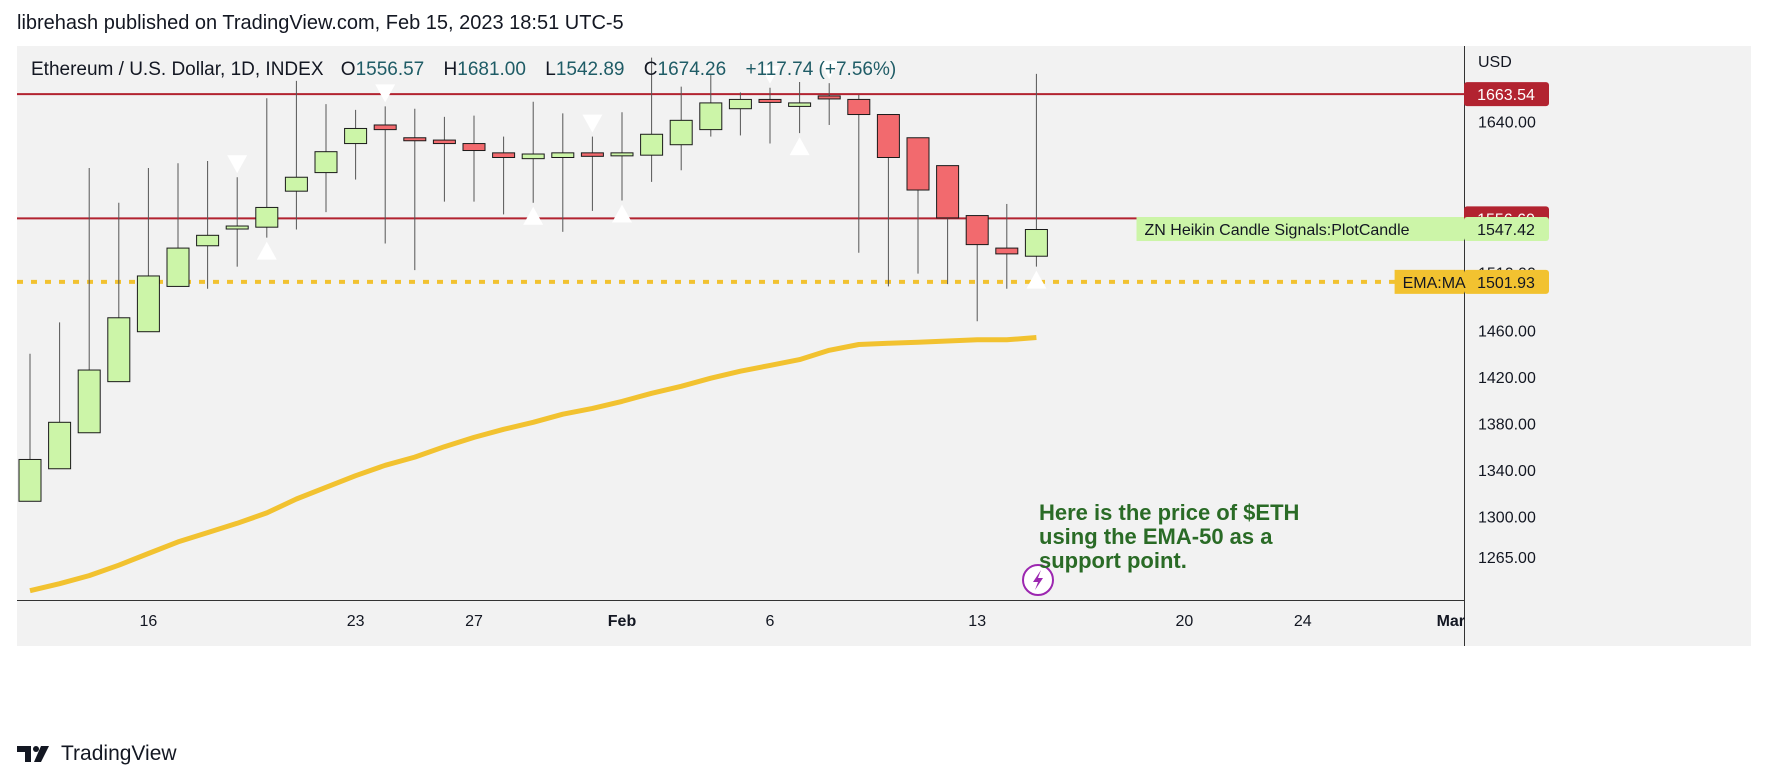 The width and height of the screenshot is (1768, 784). I want to click on open-value: 1556.57, so click(390, 69).